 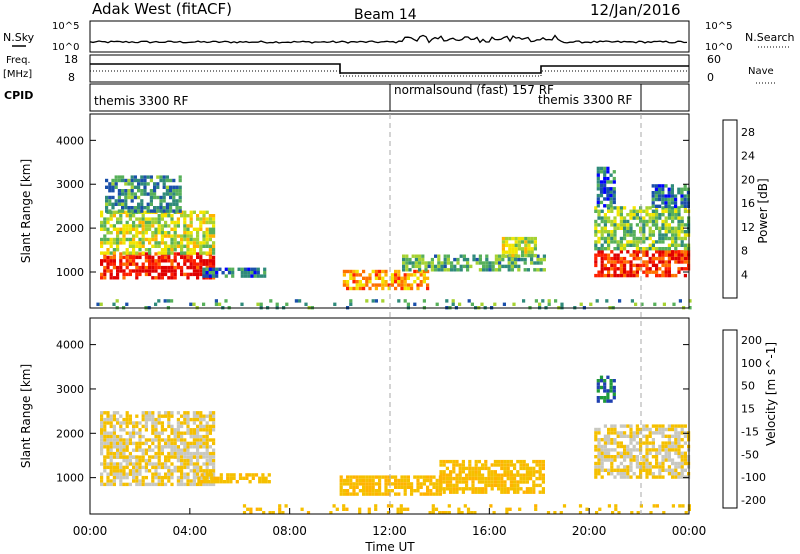 I want to click on colorbar-tick-label: -100, so click(x=753, y=477).